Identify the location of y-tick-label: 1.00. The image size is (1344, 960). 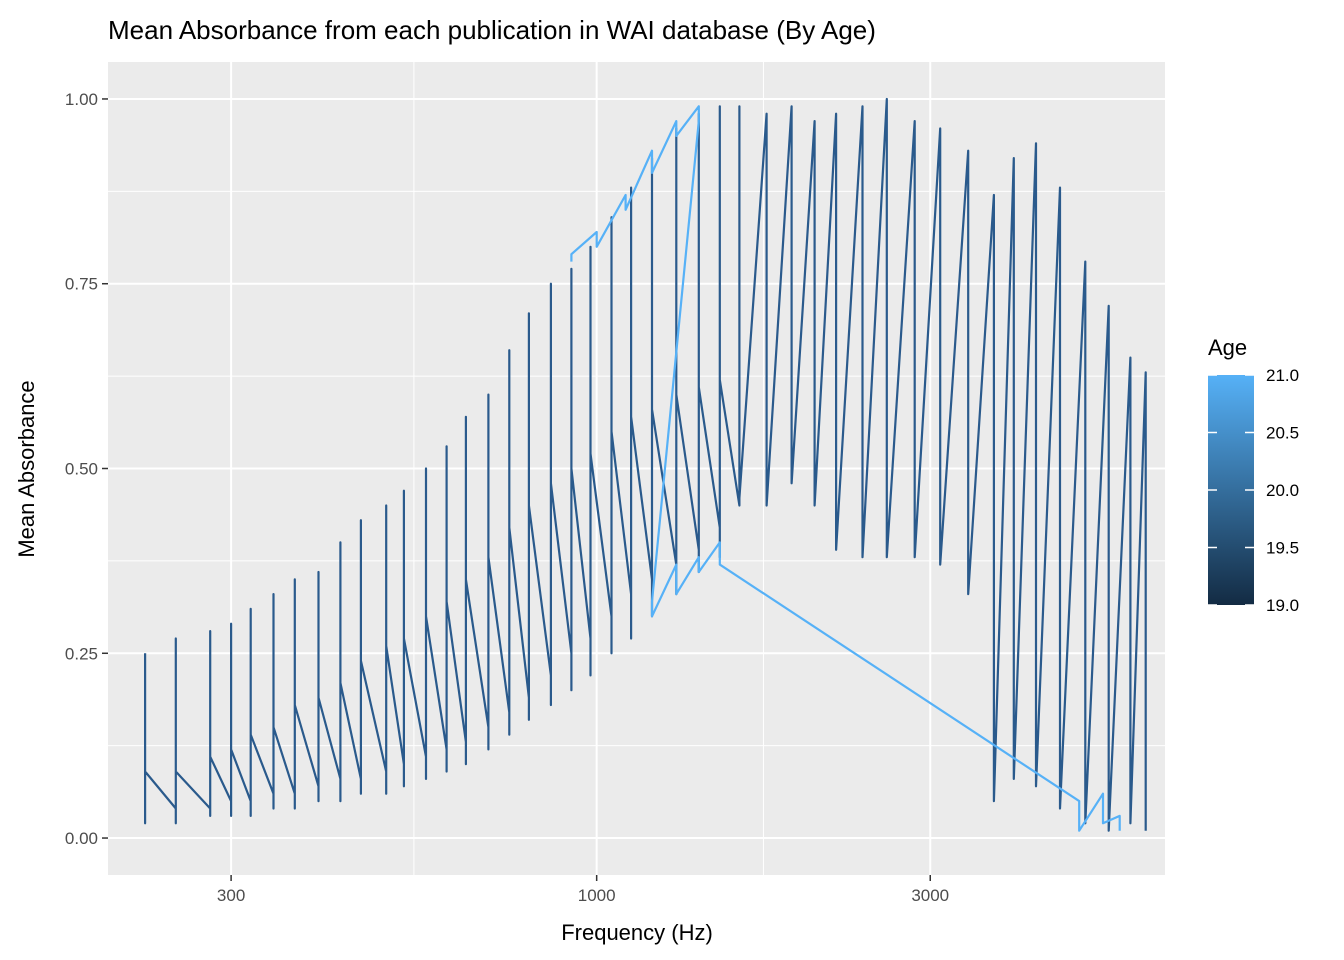
(81, 99).